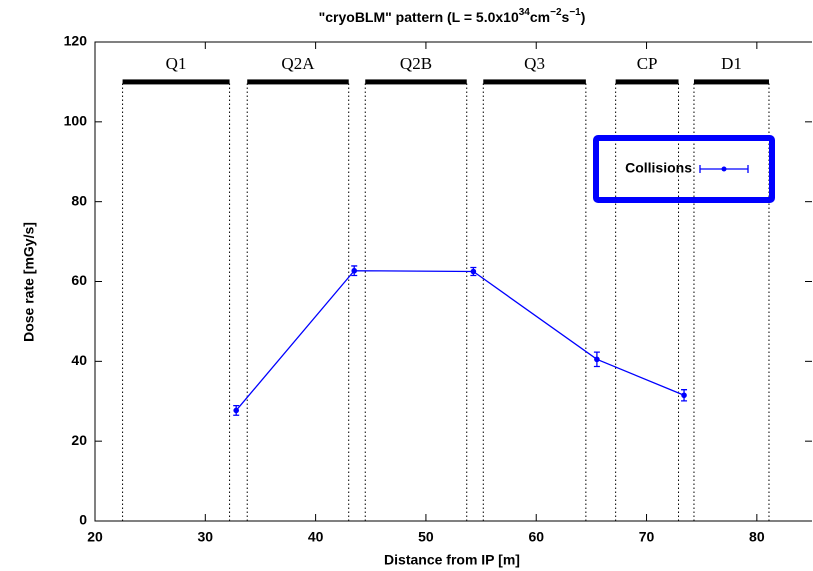 The height and width of the screenshot is (571, 813). Describe the element at coordinates (575, 12) in the screenshot. I see `title-part: −1` at that location.